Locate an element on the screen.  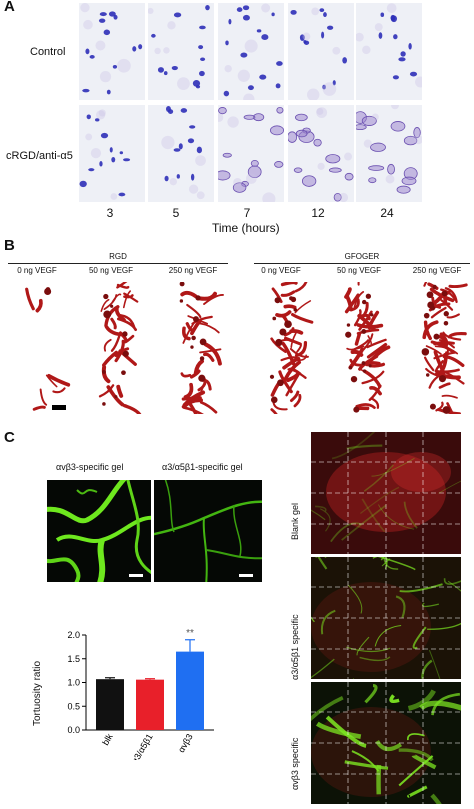
avb3-gel-image is located at coordinates (99, 531).